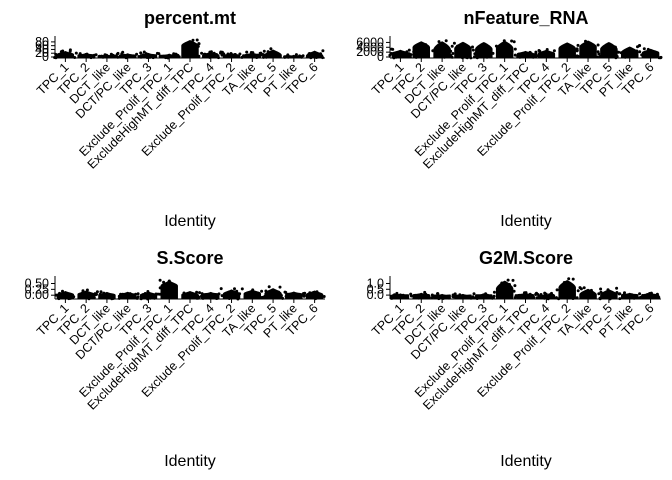 This screenshot has height=480, width=672. Describe the element at coordinates (37, 284) in the screenshot. I see `y-tick-label: 0.50` at that location.